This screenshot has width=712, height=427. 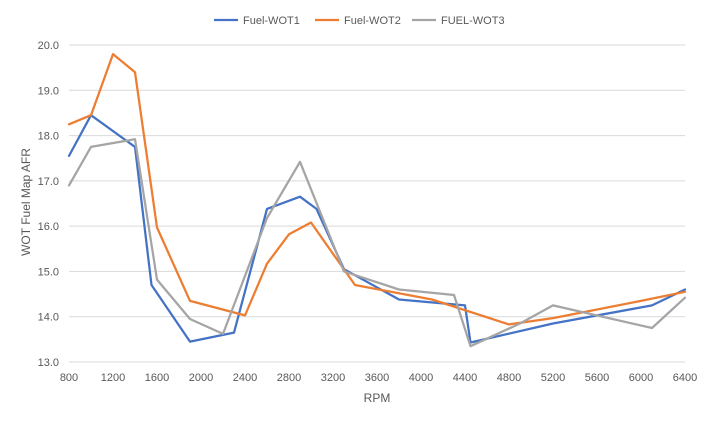 I want to click on x-tick-label: 2800, so click(x=289, y=378).